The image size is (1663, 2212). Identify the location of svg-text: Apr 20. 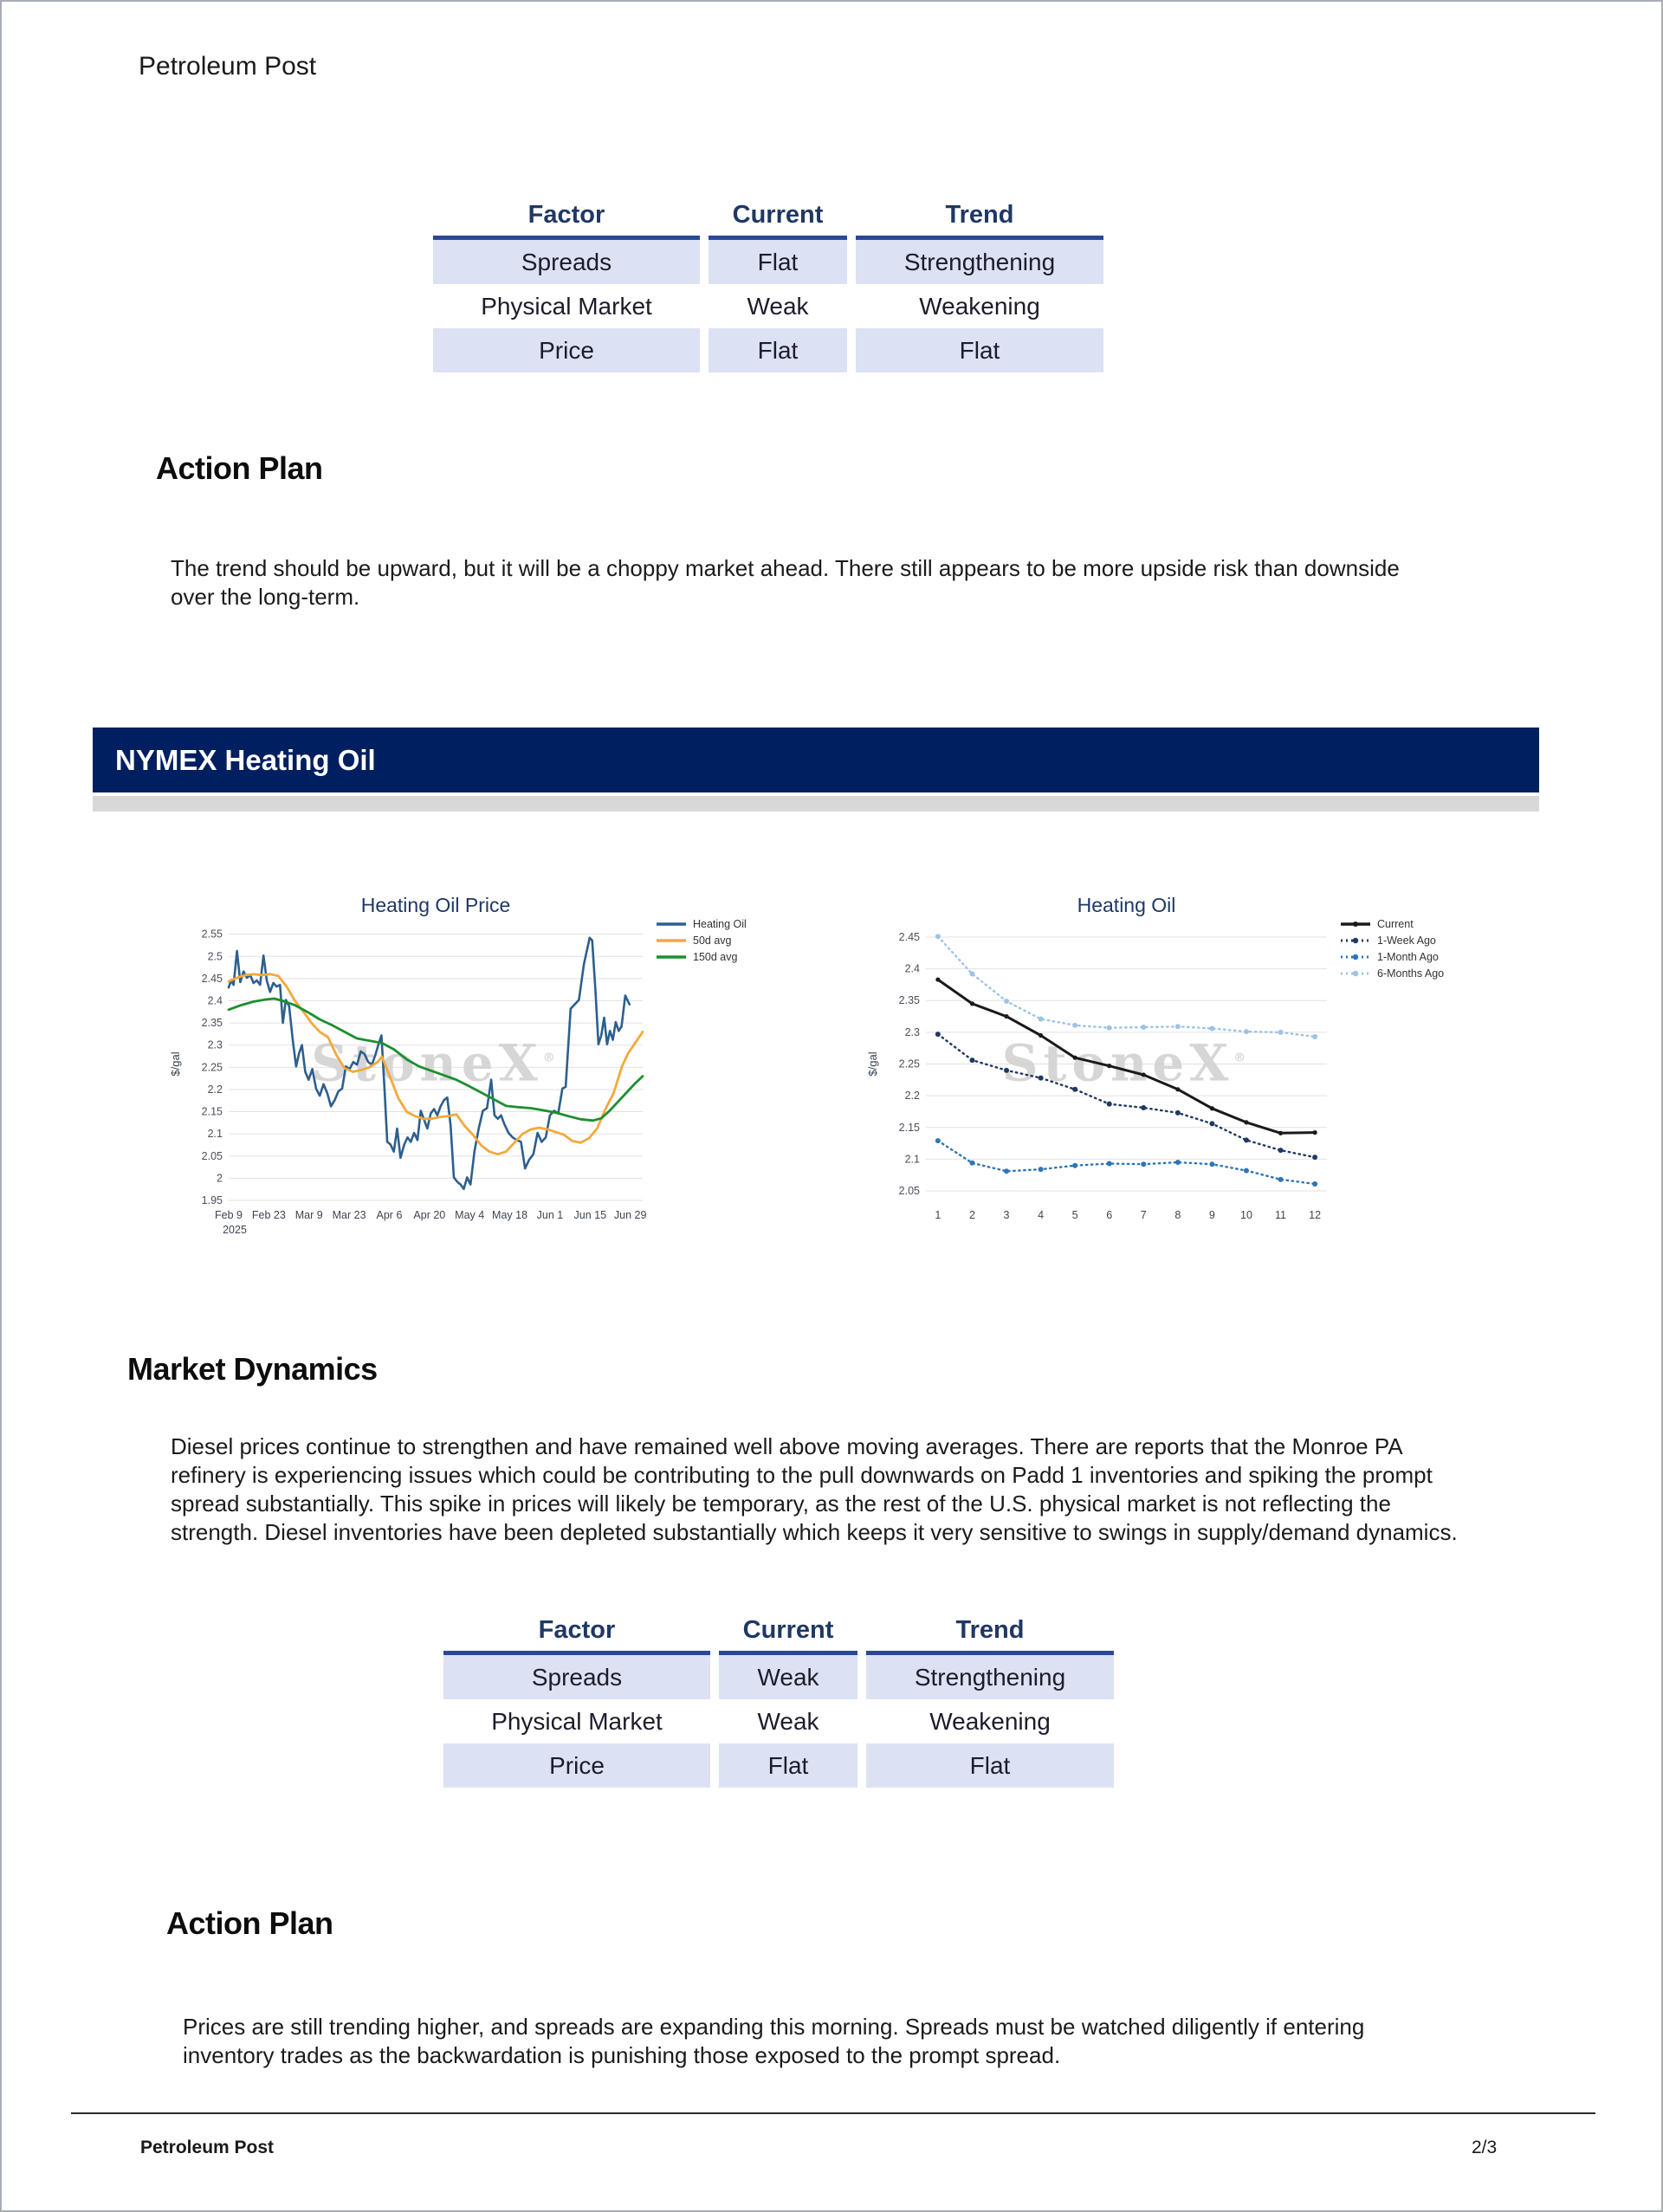
(429, 1215).